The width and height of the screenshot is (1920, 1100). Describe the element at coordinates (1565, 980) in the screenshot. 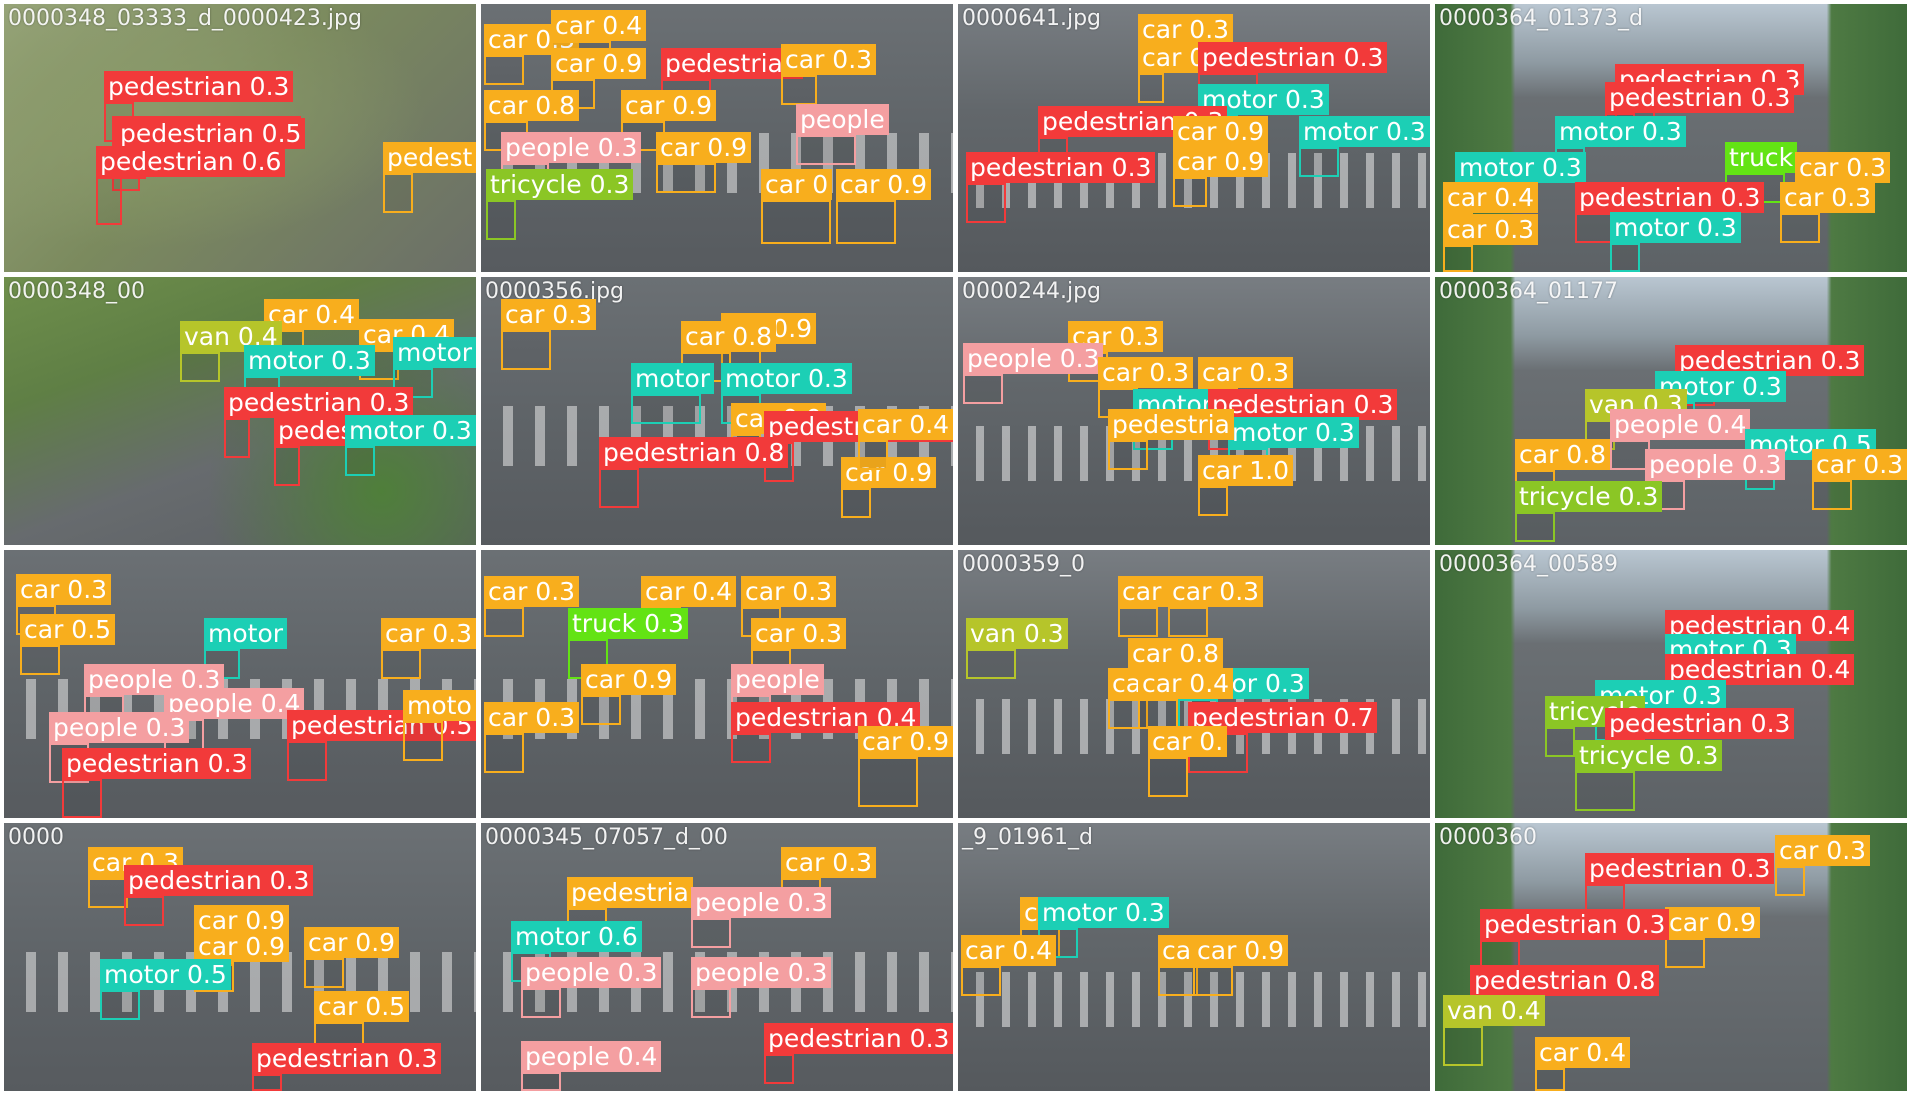

I see `detection-label: pedestrian 0.8` at that location.